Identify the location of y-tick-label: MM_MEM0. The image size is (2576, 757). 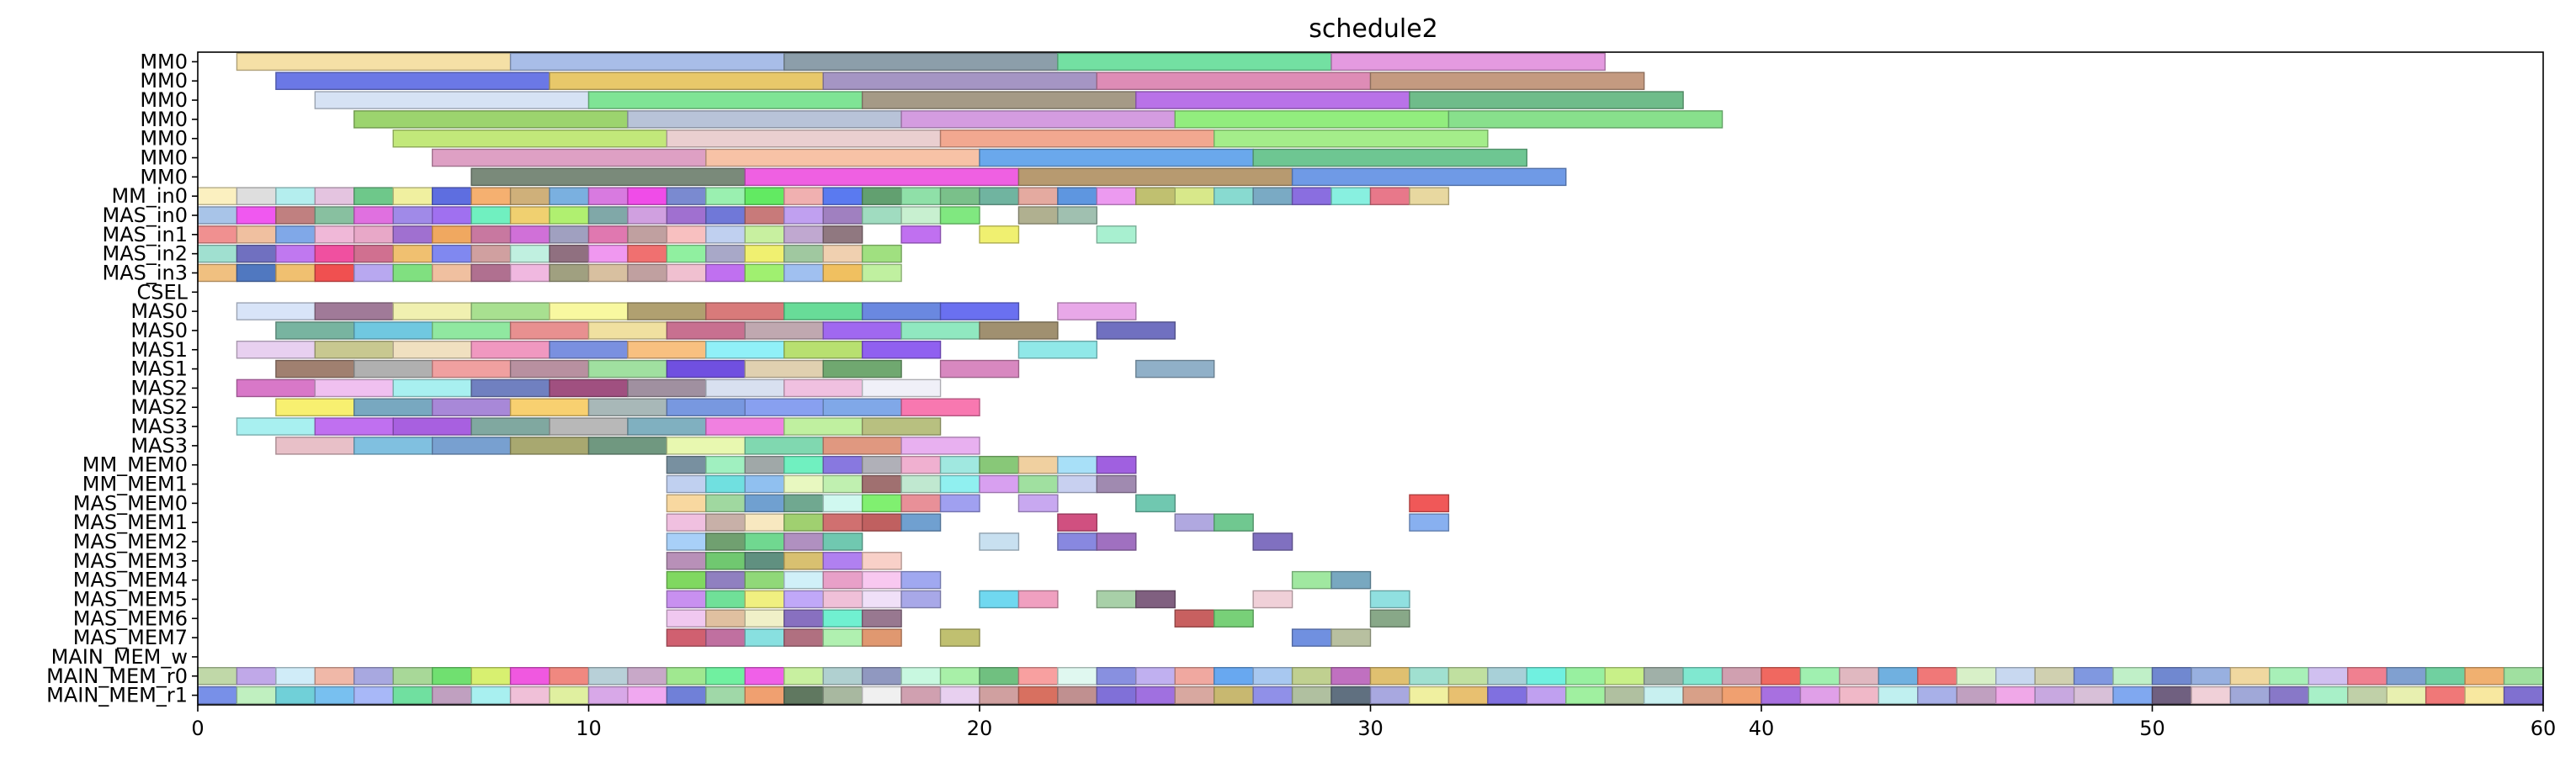
(135, 465).